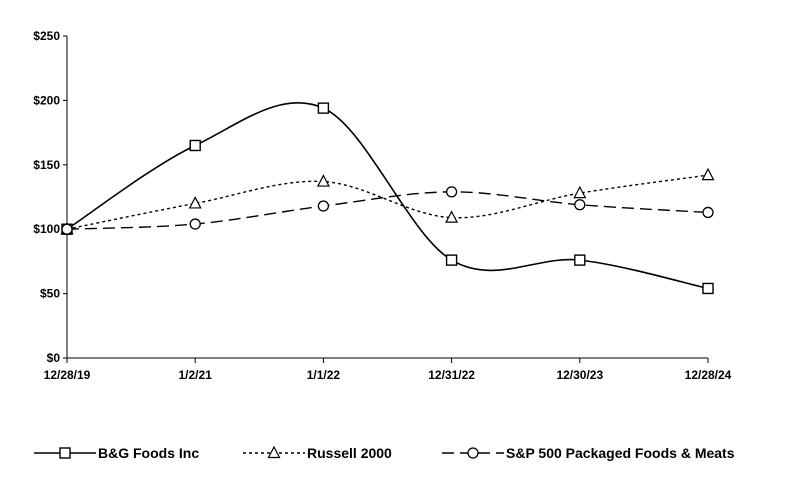  What do you see at coordinates (148, 453) in the screenshot?
I see `legend-label-1: B&G Foods Inc` at bounding box center [148, 453].